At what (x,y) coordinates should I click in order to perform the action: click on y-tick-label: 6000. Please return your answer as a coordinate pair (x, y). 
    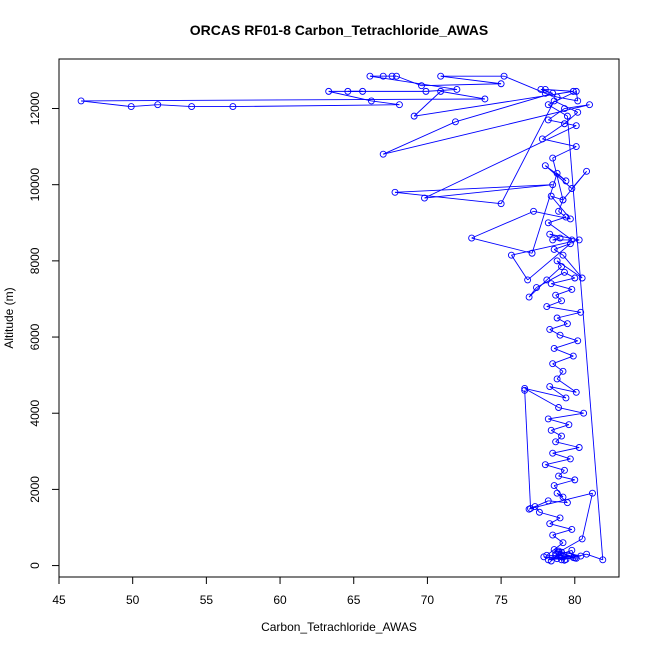
    Looking at the image, I should click on (35, 336).